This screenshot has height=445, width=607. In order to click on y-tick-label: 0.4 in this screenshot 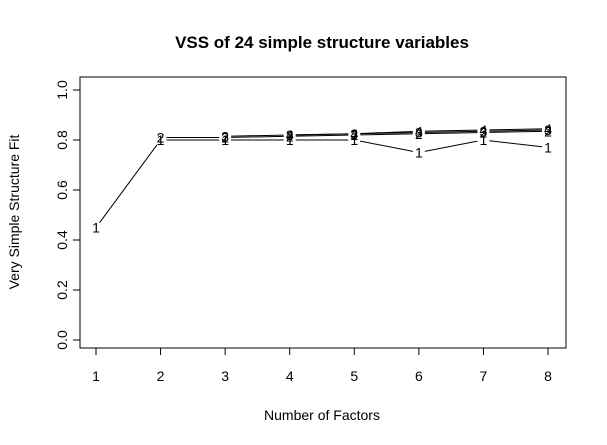, I will do `click(62, 240)`.